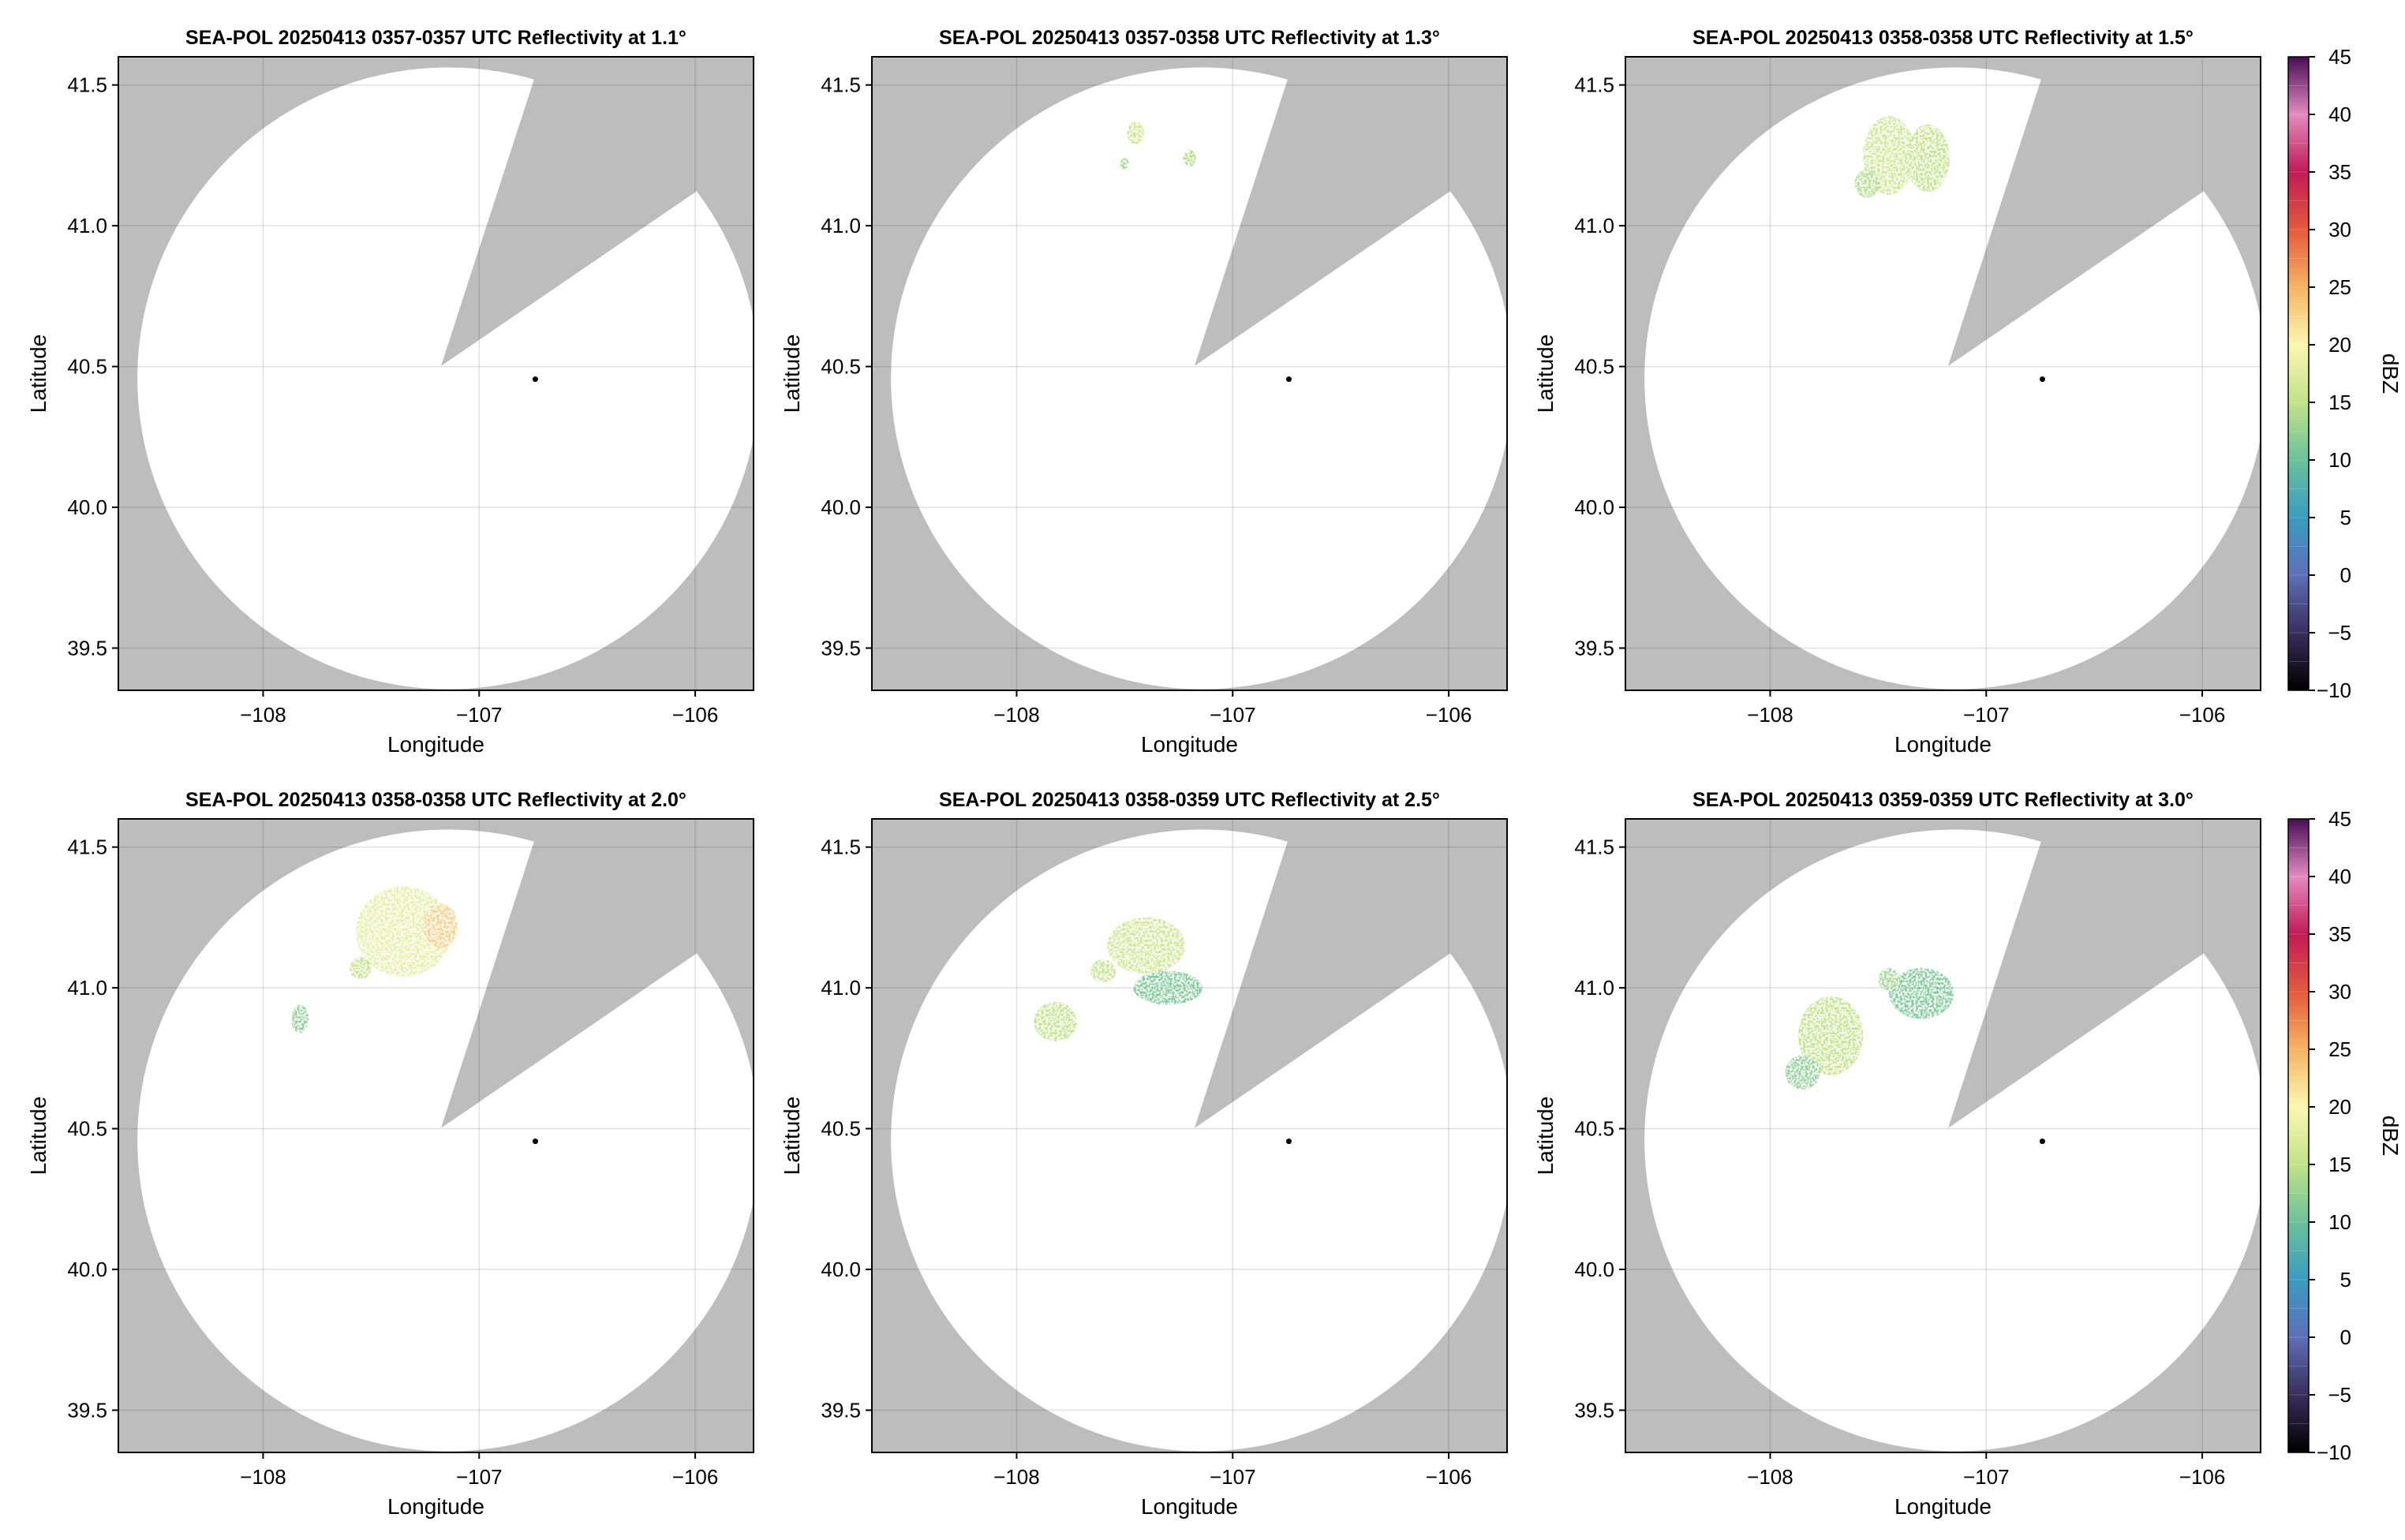 The image size is (2405, 1540). Describe the element at coordinates (2339, 633) in the screenshot. I see `colorbar-tick-label: −5` at that location.